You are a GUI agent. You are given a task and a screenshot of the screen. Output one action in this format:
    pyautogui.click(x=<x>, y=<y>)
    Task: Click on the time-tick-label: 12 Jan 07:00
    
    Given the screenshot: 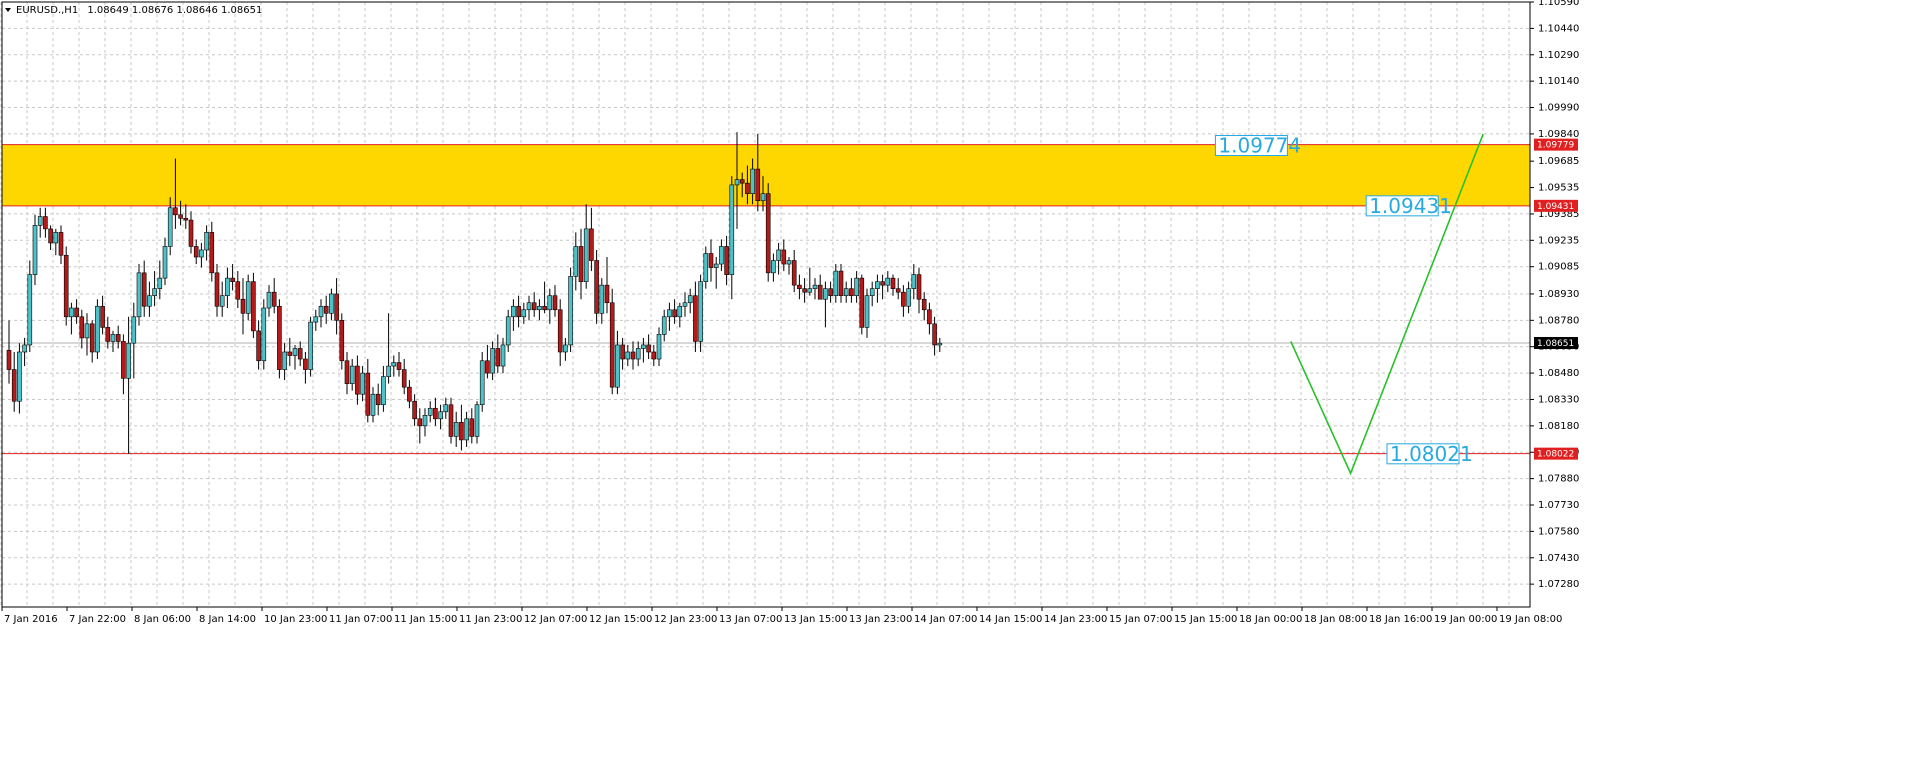 What is the action you would take?
    pyautogui.click(x=555, y=619)
    